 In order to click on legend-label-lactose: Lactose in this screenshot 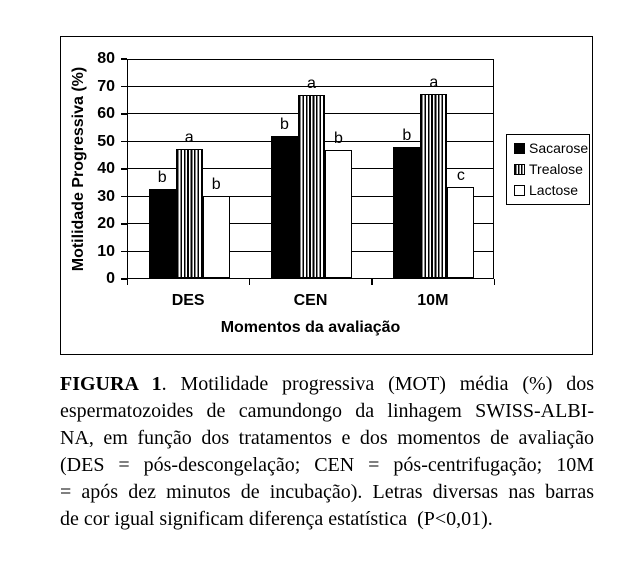, I will do `click(554, 190)`.